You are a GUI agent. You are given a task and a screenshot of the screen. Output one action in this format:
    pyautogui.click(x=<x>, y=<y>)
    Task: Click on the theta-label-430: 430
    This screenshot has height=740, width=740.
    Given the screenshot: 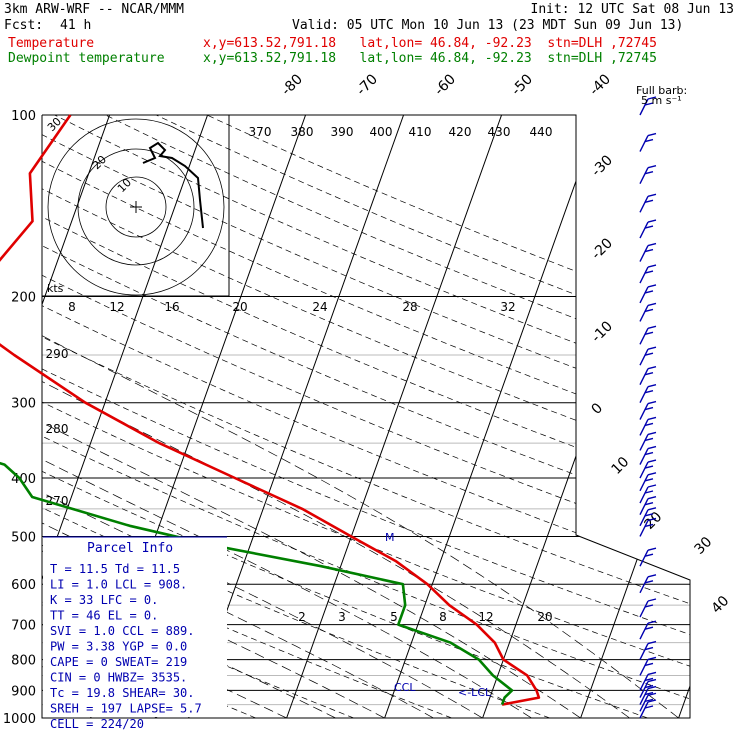 What is the action you would take?
    pyautogui.click(x=499, y=132)
    